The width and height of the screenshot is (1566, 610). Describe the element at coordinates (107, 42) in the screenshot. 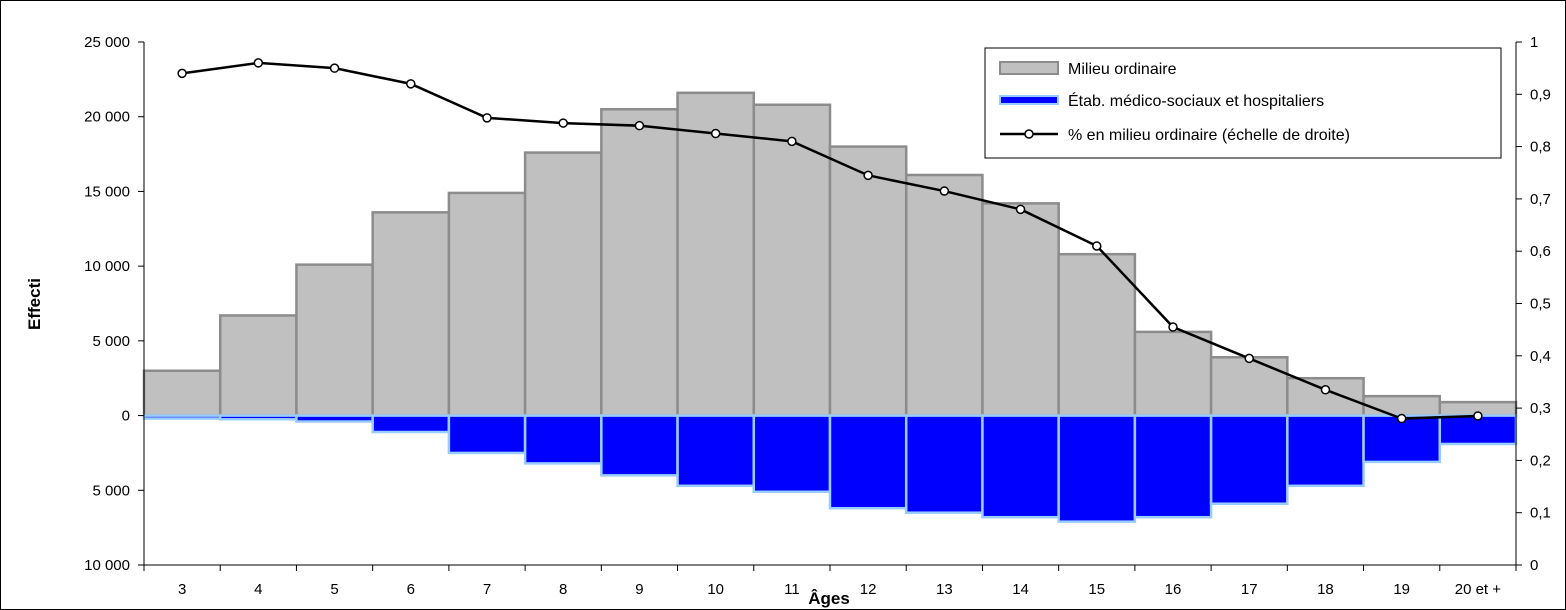

I see `left-tick-label: 25 000` at that location.